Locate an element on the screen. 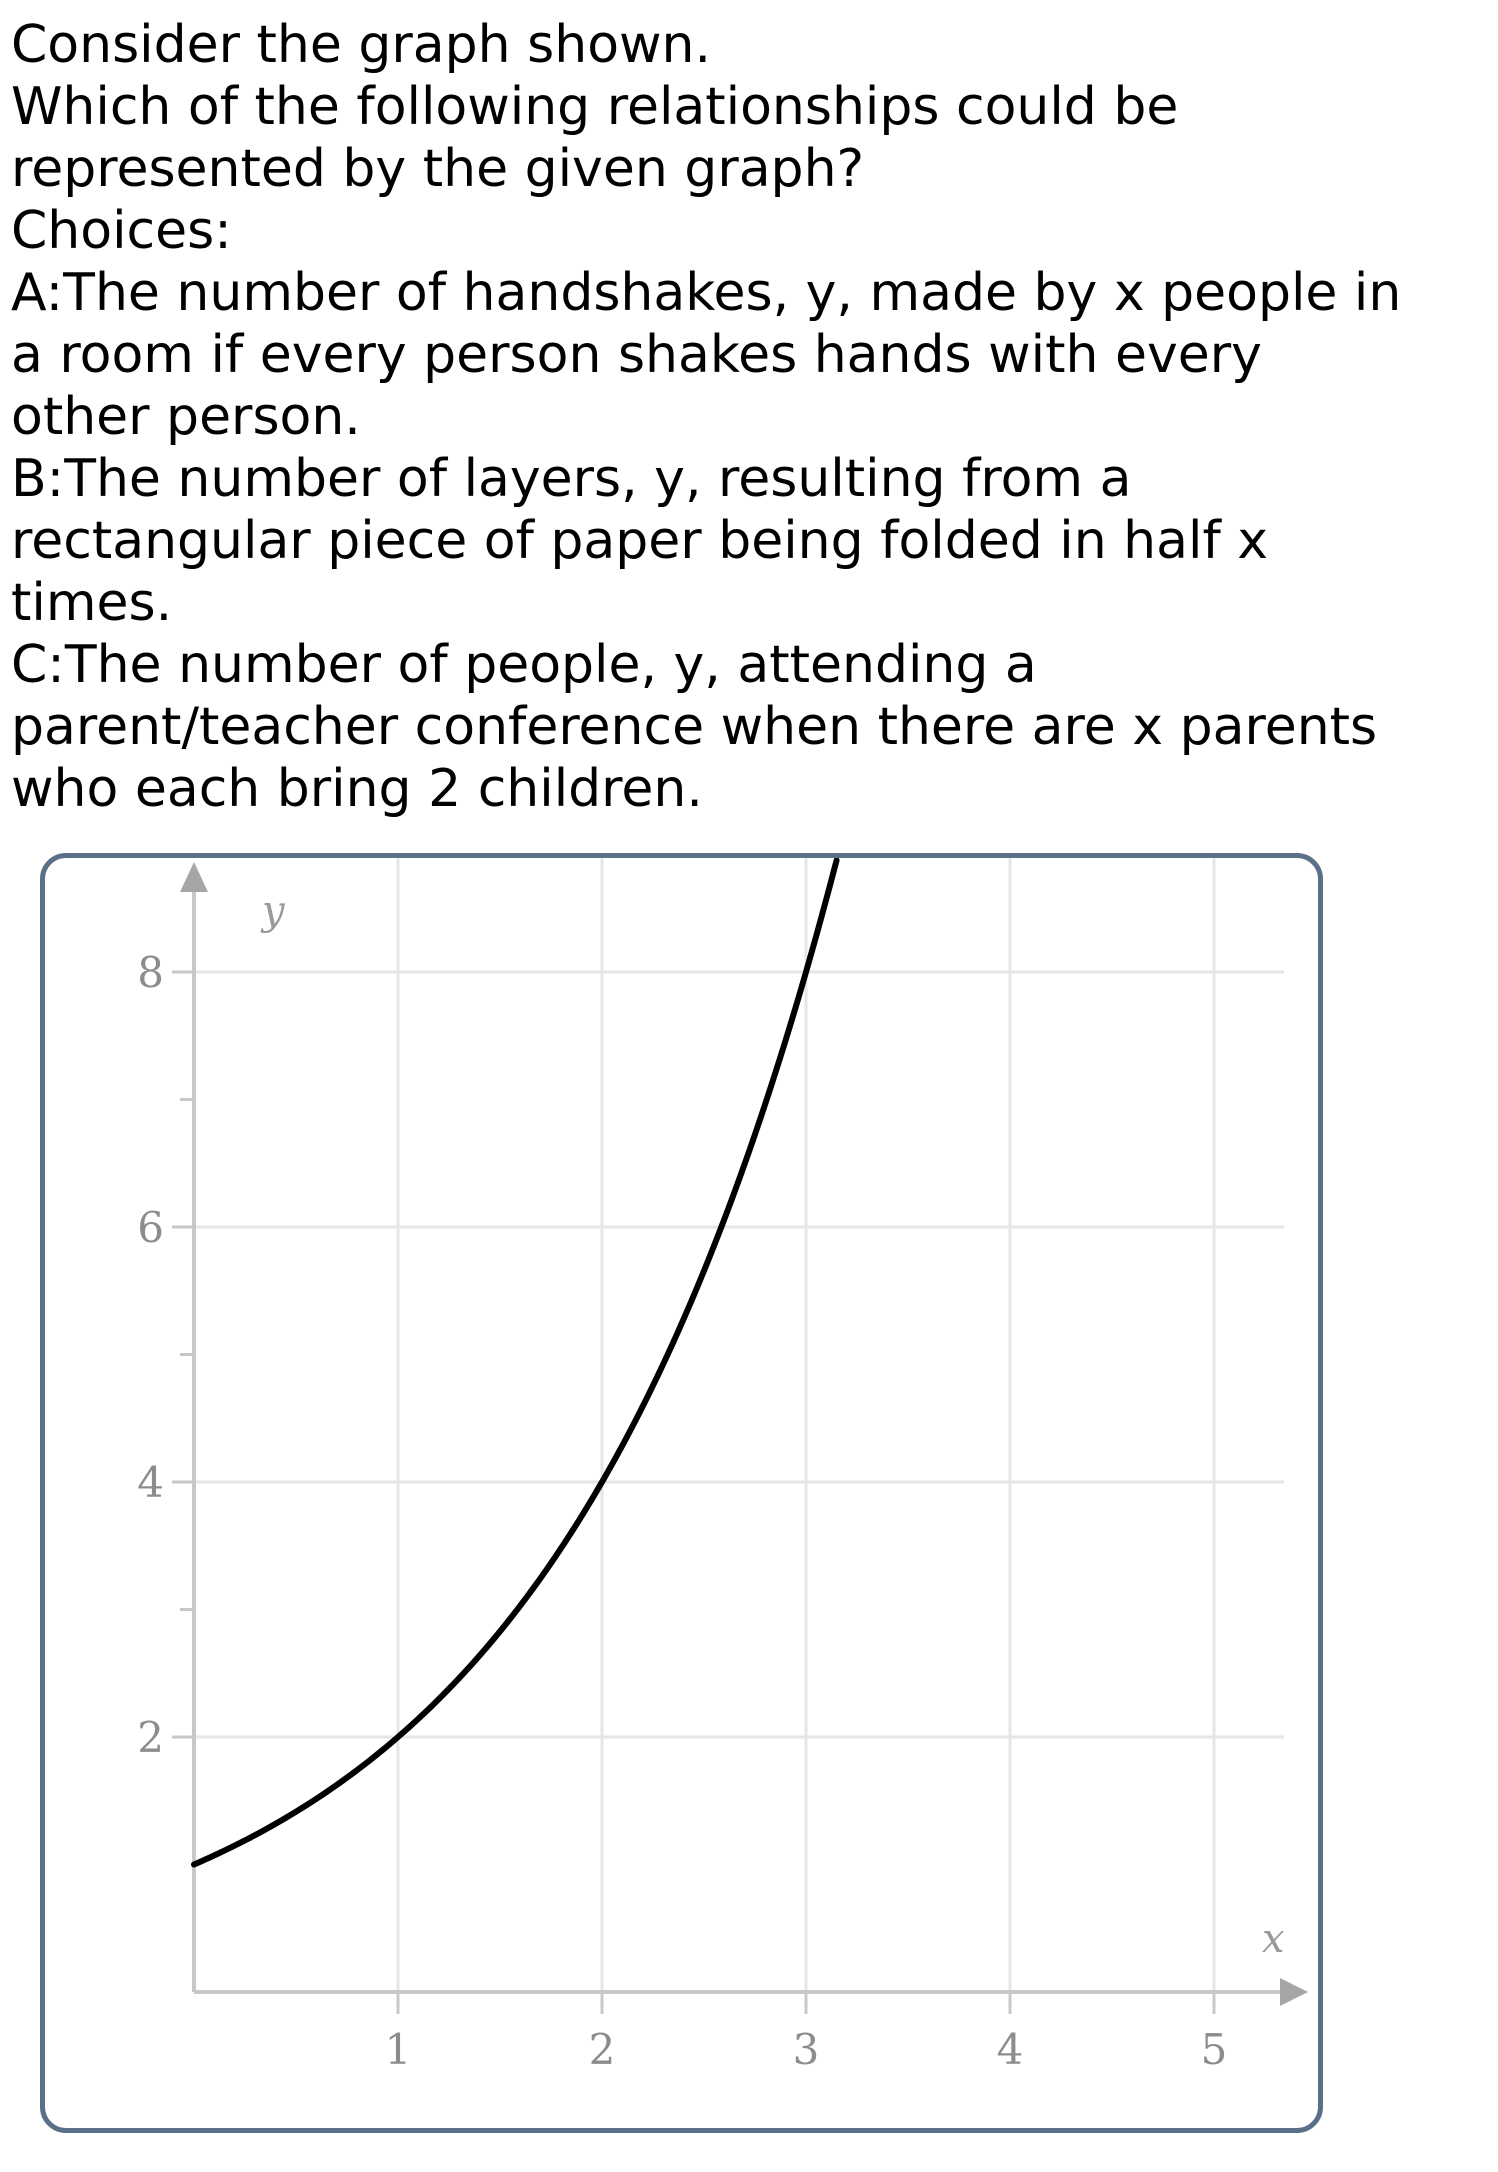  y-tick-label: 8 is located at coordinates (150, 972).